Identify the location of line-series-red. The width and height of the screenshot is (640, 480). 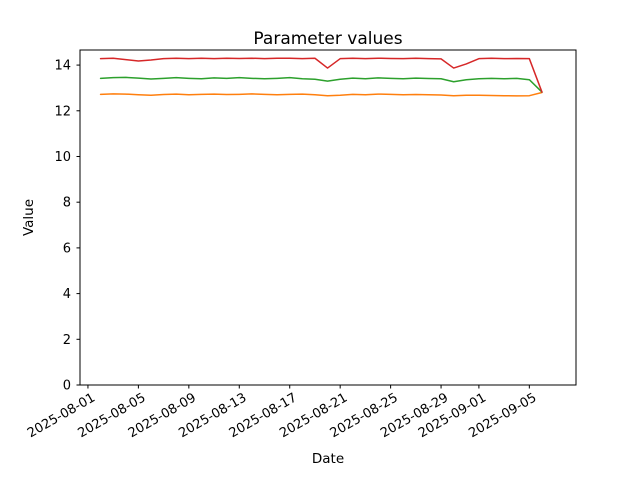
(321, 75).